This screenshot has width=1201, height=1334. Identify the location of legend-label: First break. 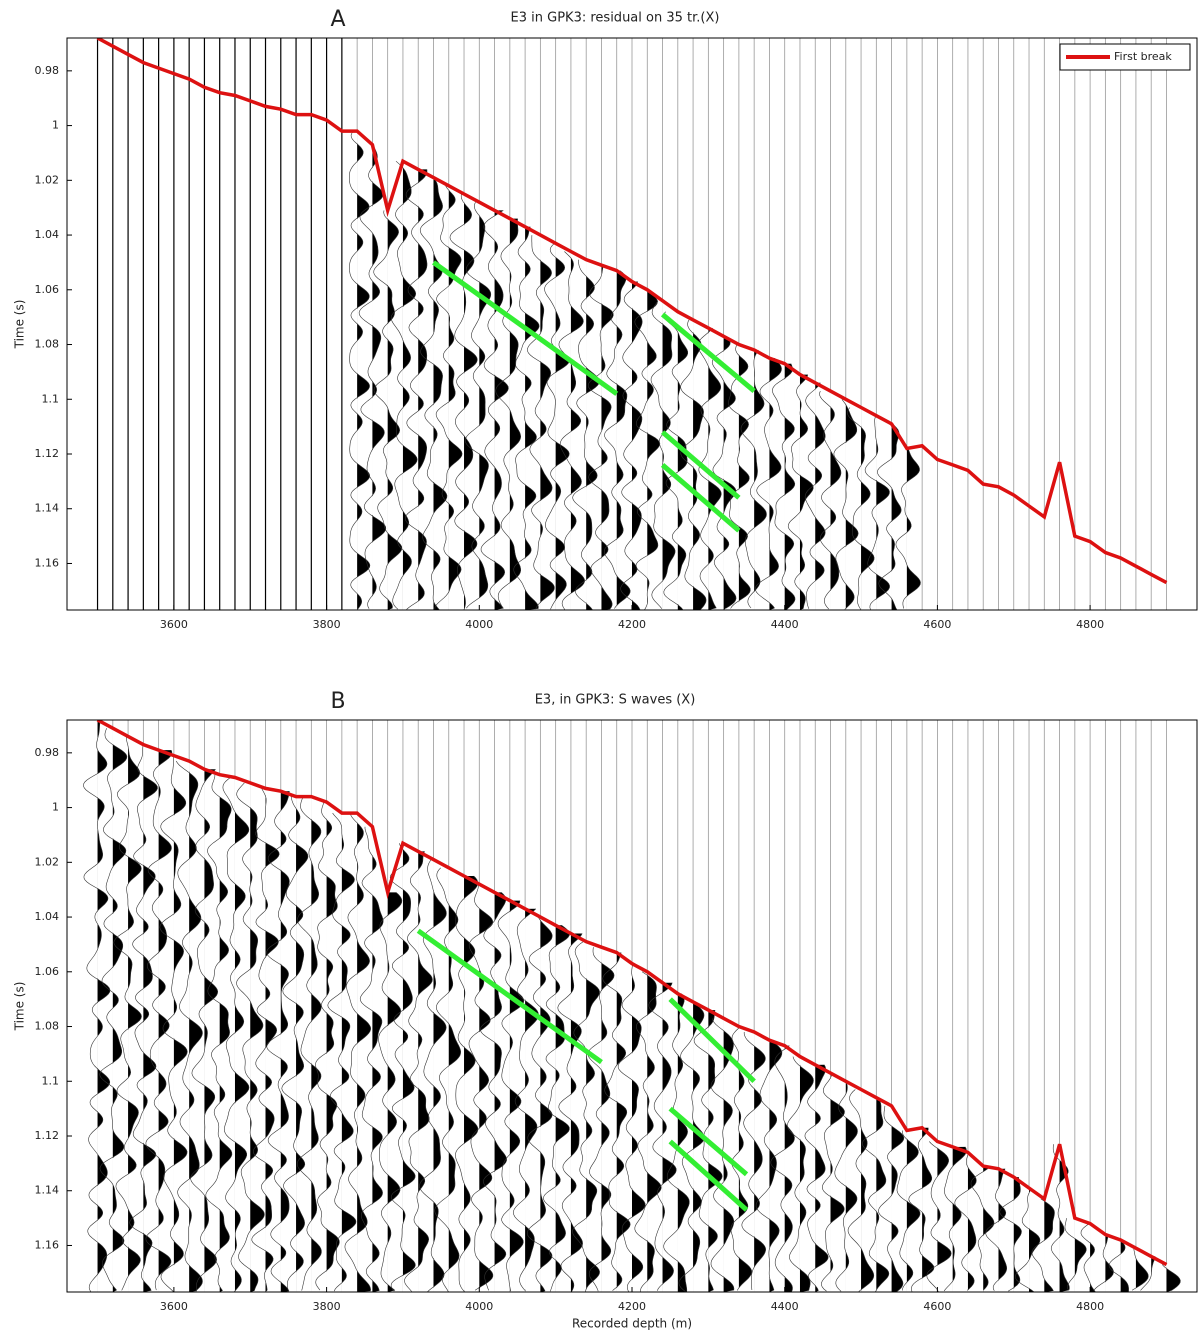
(1143, 56).